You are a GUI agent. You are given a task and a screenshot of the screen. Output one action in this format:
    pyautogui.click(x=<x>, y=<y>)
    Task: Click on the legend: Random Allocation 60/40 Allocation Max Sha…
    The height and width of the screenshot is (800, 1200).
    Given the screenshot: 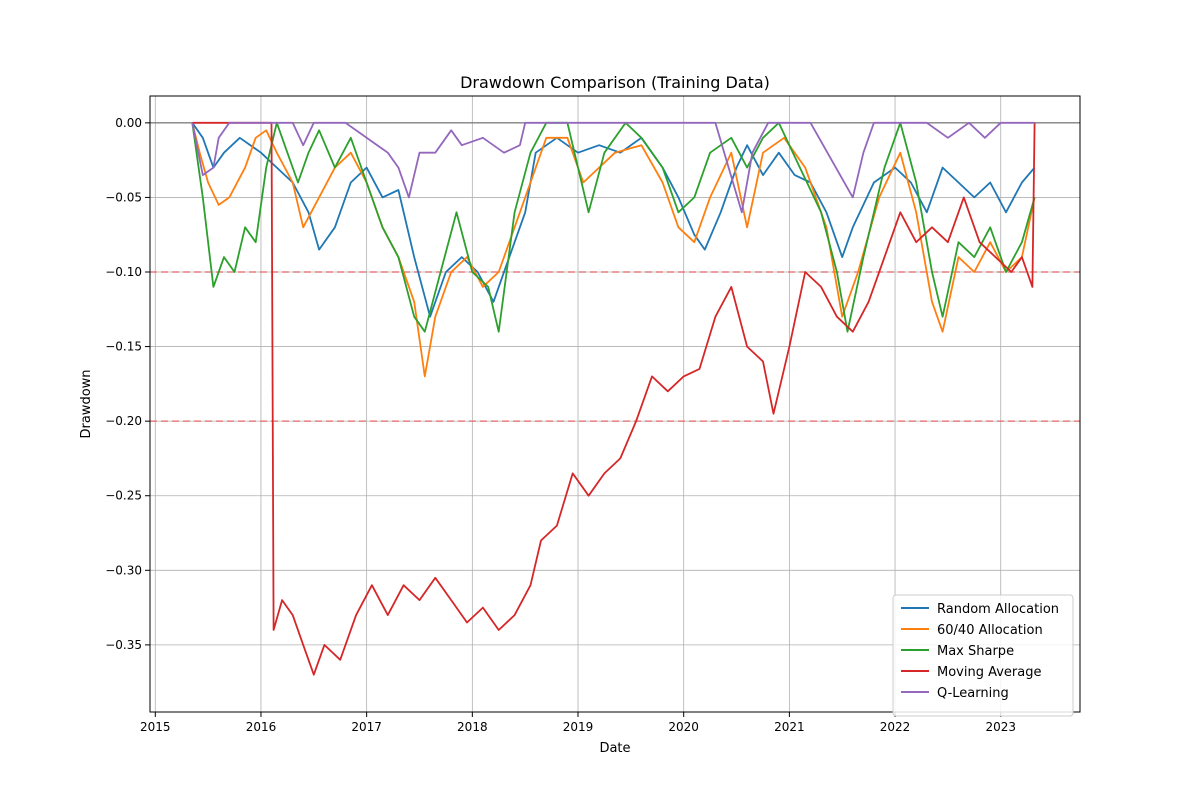 What is the action you would take?
    pyautogui.click(x=983, y=655)
    